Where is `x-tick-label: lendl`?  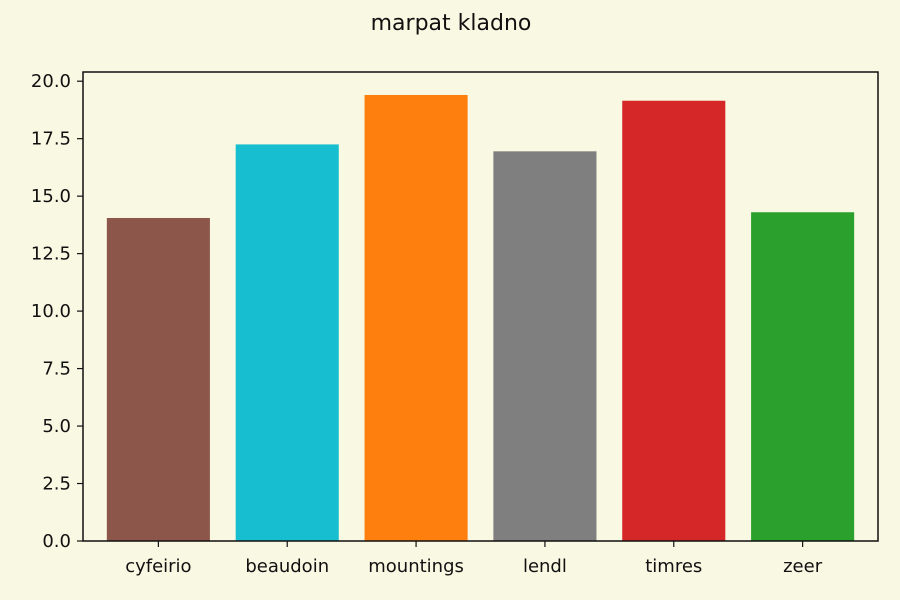
x-tick-label: lendl is located at coordinates (545, 566).